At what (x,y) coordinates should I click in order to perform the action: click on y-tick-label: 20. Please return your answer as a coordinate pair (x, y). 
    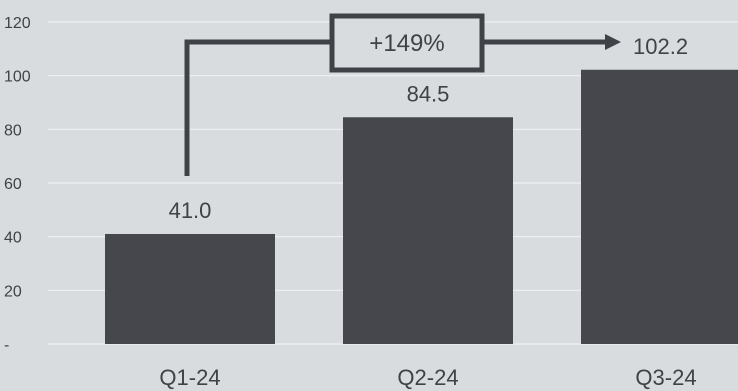
    Looking at the image, I should click on (13, 291).